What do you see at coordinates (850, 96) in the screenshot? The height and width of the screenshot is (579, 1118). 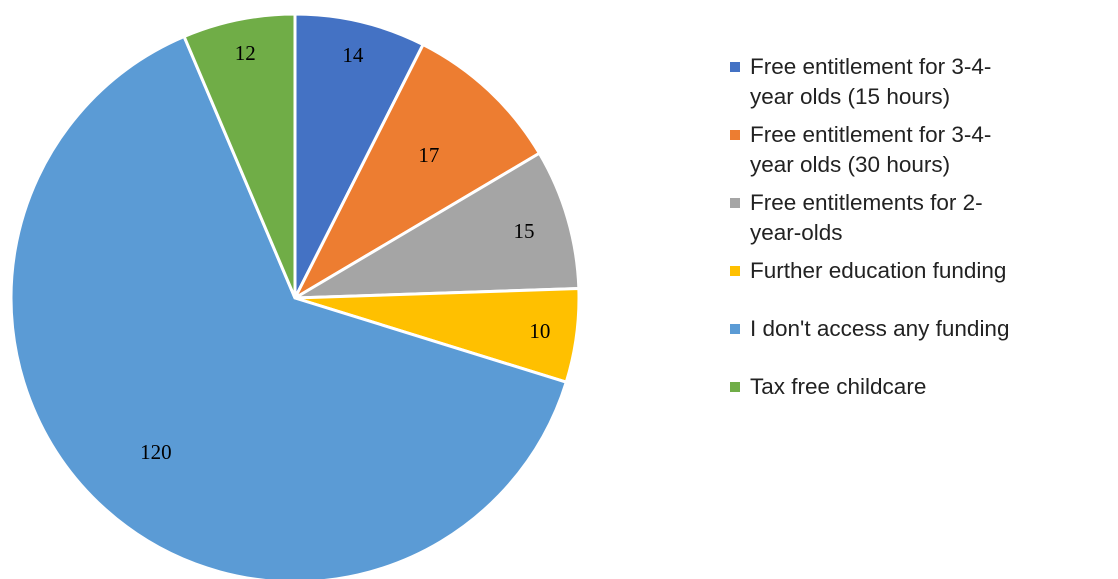 I see `legend-label: year olds (15 hours)` at bounding box center [850, 96].